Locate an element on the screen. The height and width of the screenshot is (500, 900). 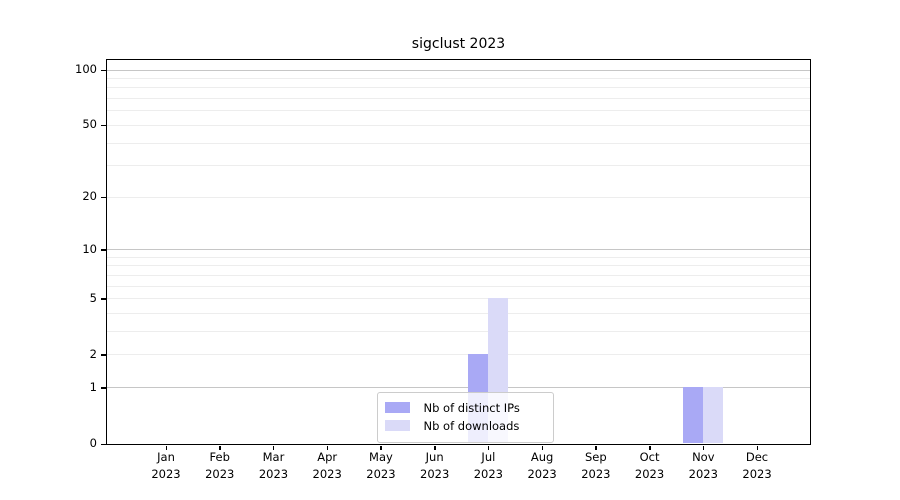
x-tick-label-month: Sep is located at coordinates (595, 457).